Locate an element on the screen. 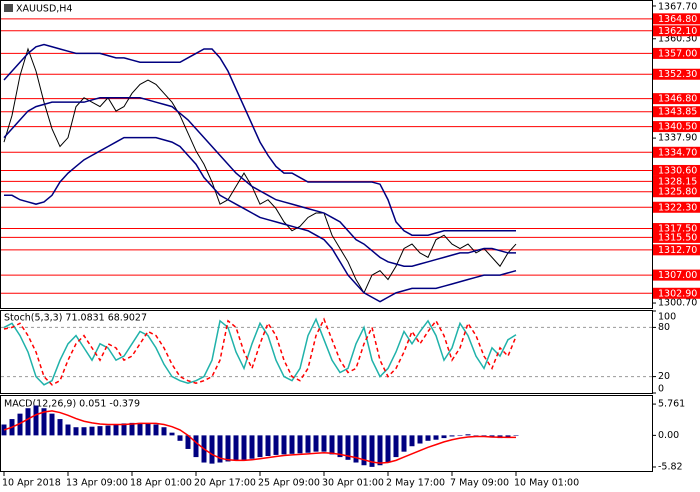 Image resolution: width=700 pixels, height=492 pixels. symbol-icon is located at coordinates (8, 8).